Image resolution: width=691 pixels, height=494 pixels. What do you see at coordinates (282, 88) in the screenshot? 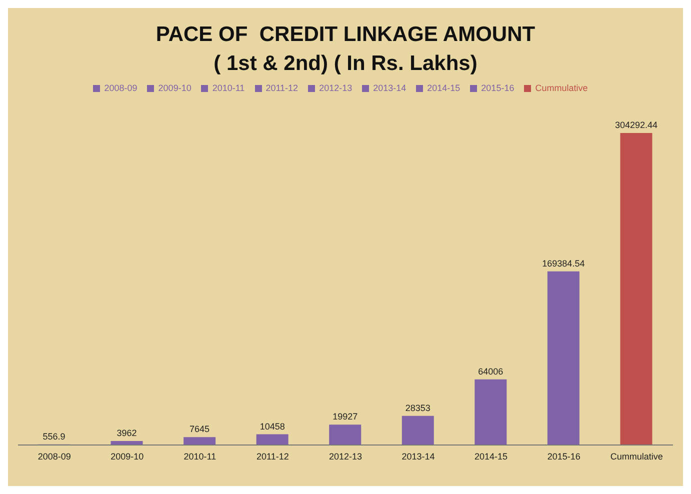
I see `legend-label: 2011-12` at bounding box center [282, 88].